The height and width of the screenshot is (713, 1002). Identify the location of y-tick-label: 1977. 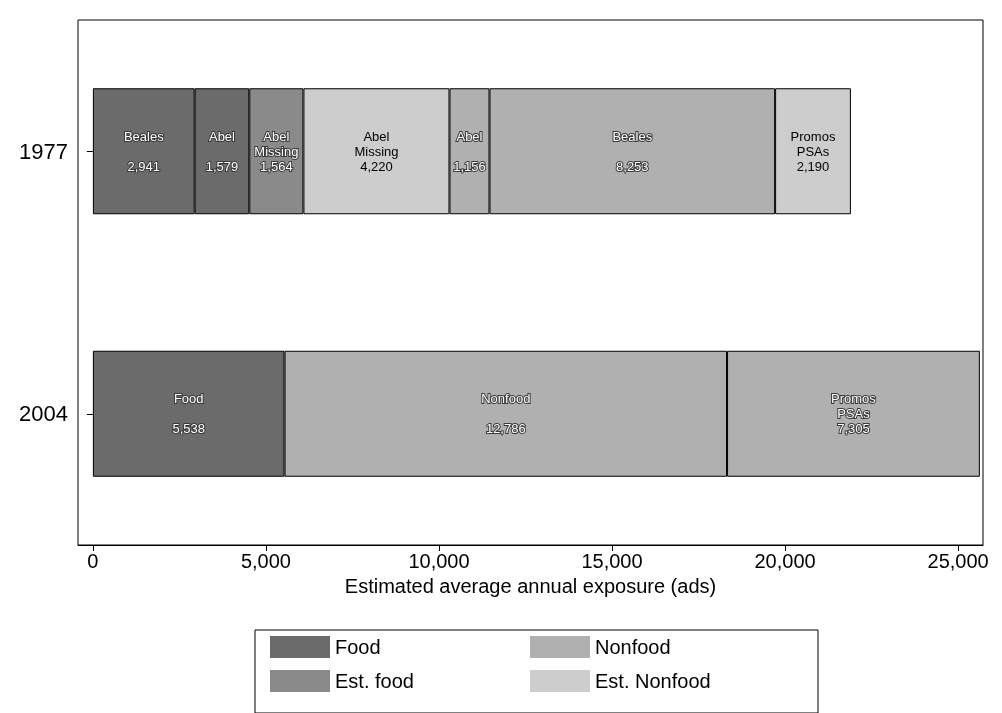
(43, 151).